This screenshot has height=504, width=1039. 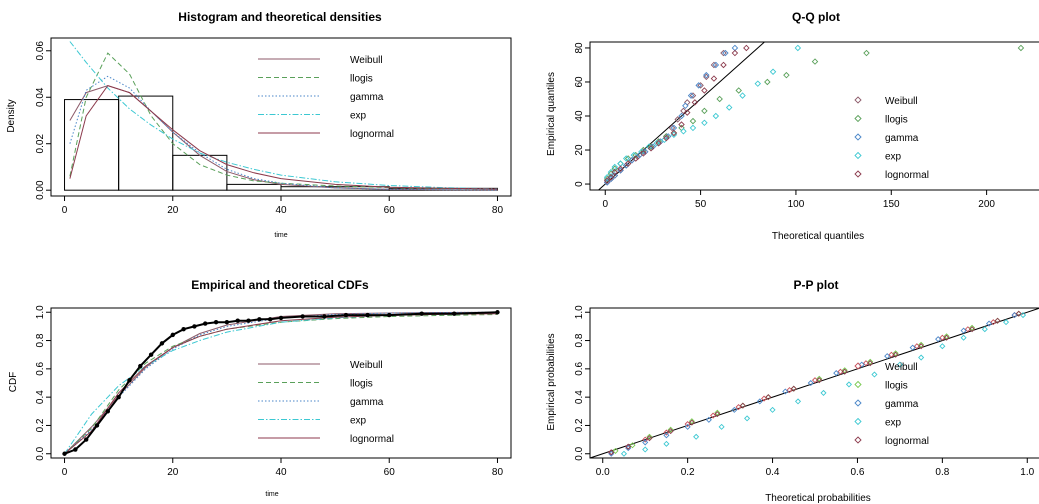 I want to click on histogram-y-tick-label: 0.06, so click(x=40, y=51).